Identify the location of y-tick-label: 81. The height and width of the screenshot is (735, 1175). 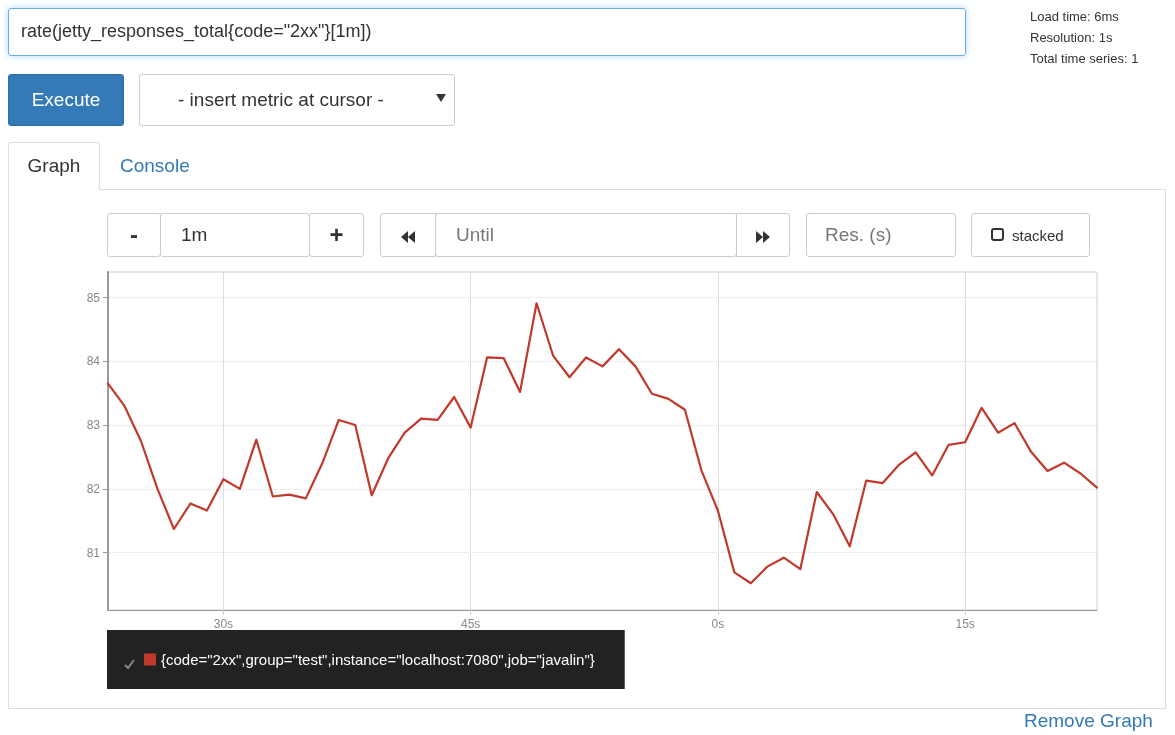
(93, 552).